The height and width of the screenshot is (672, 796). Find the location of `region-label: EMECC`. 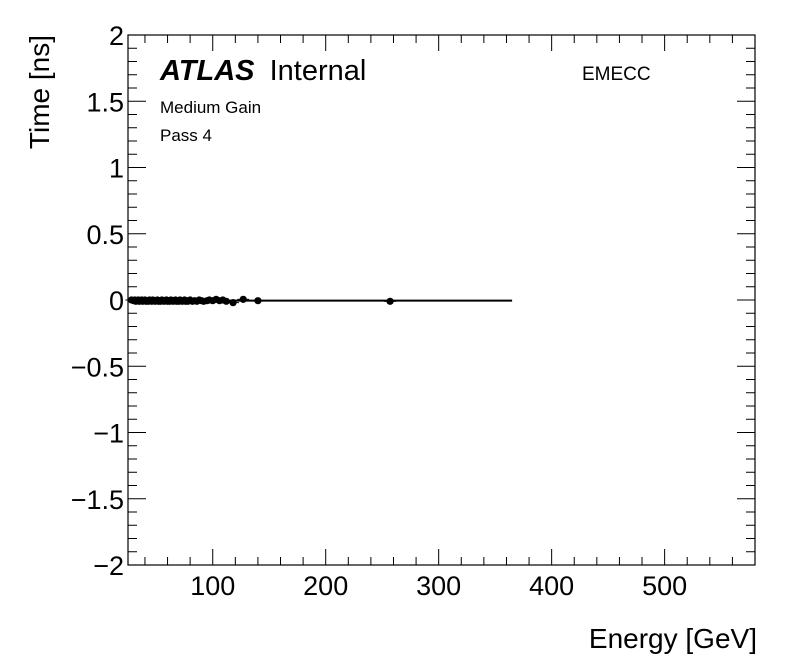

region-label: EMECC is located at coordinates (616, 74).